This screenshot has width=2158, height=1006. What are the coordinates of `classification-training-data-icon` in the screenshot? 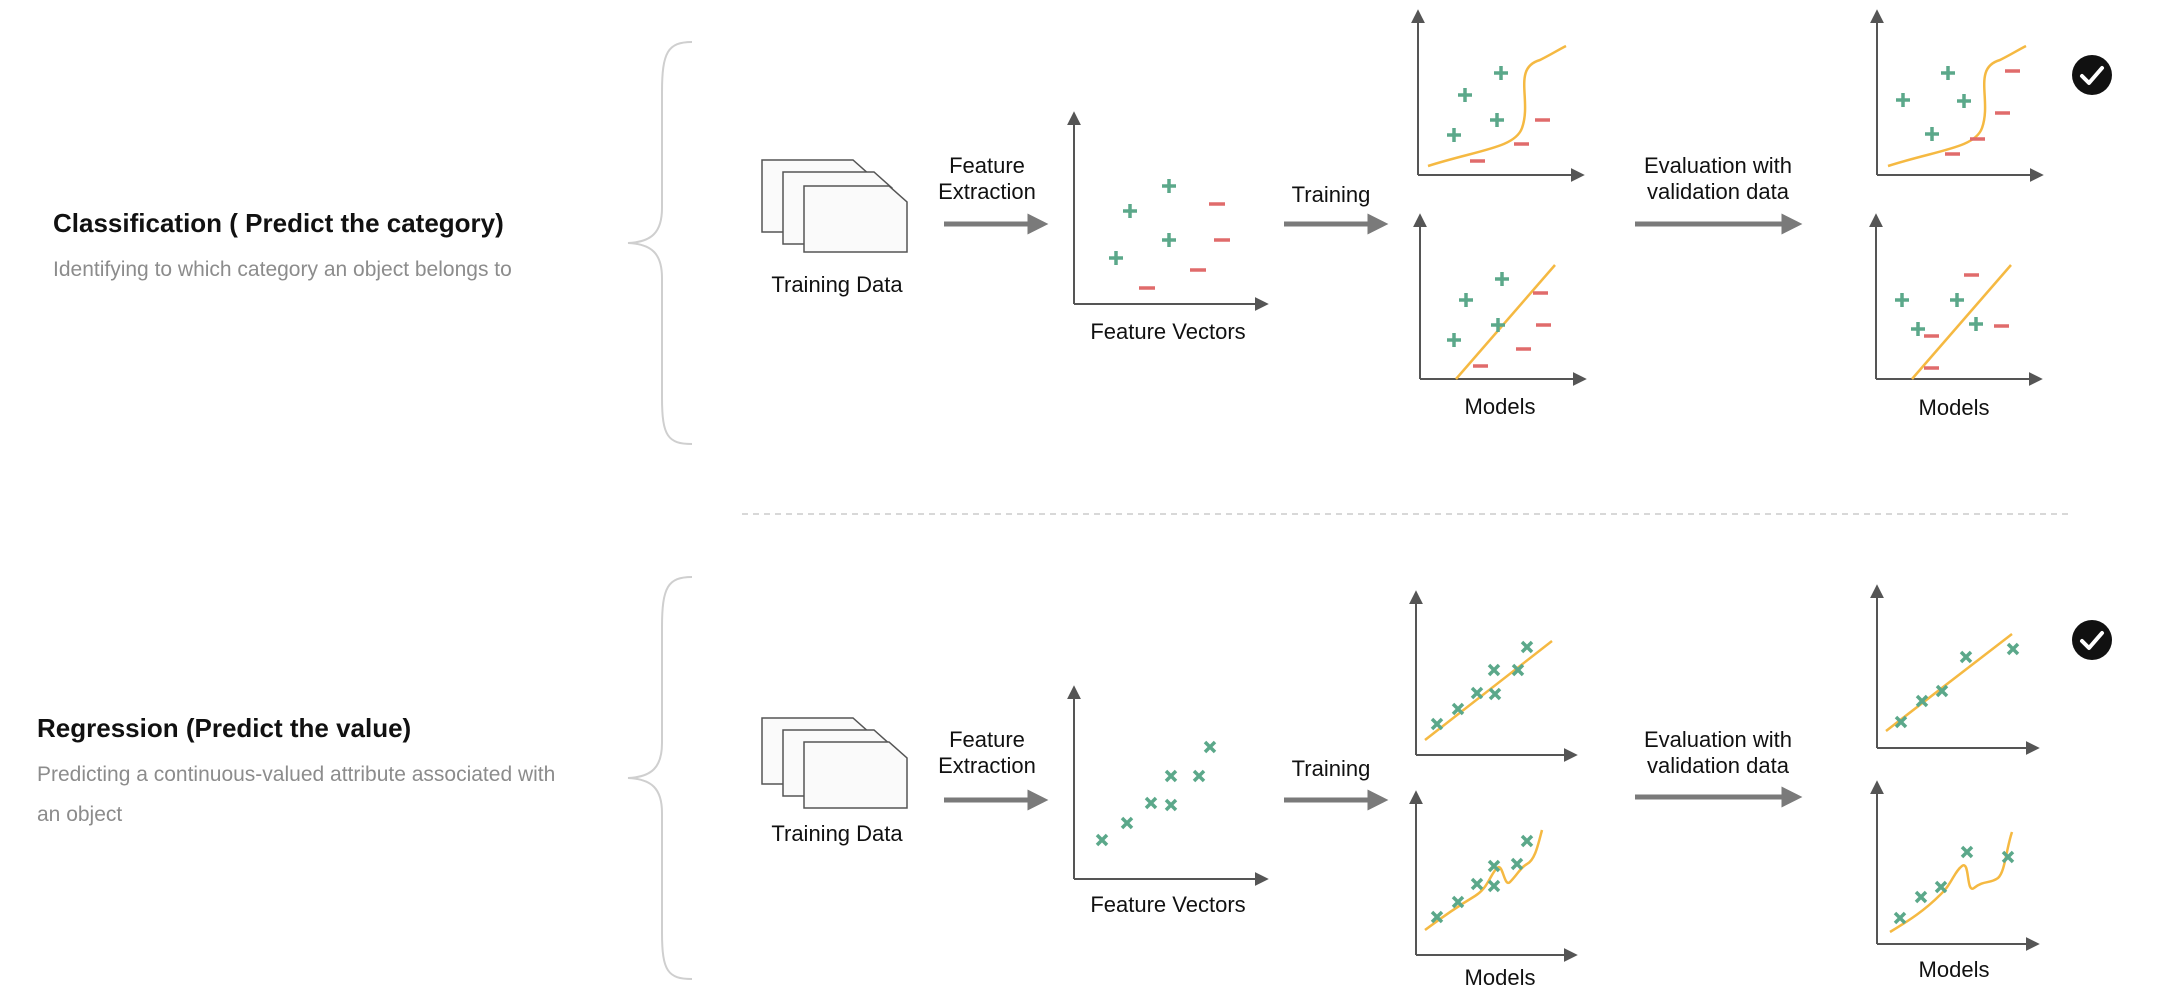 It's located at (834, 206).